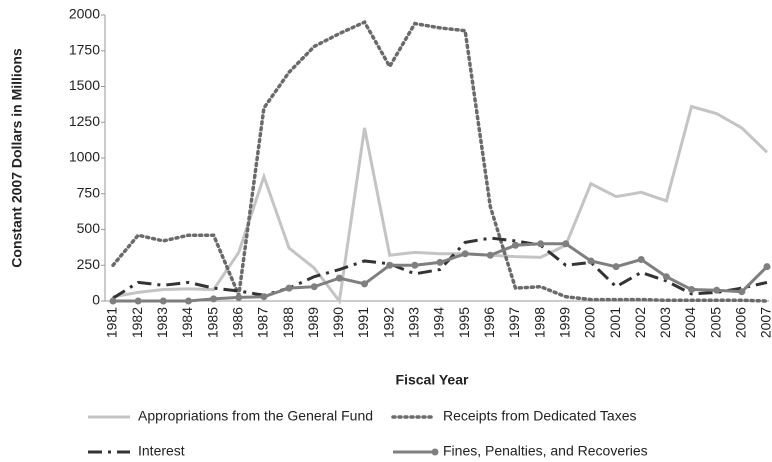 The width and height of the screenshot is (772, 462). What do you see at coordinates (489, 322) in the screenshot?
I see `x-tick-label: 1996` at bounding box center [489, 322].